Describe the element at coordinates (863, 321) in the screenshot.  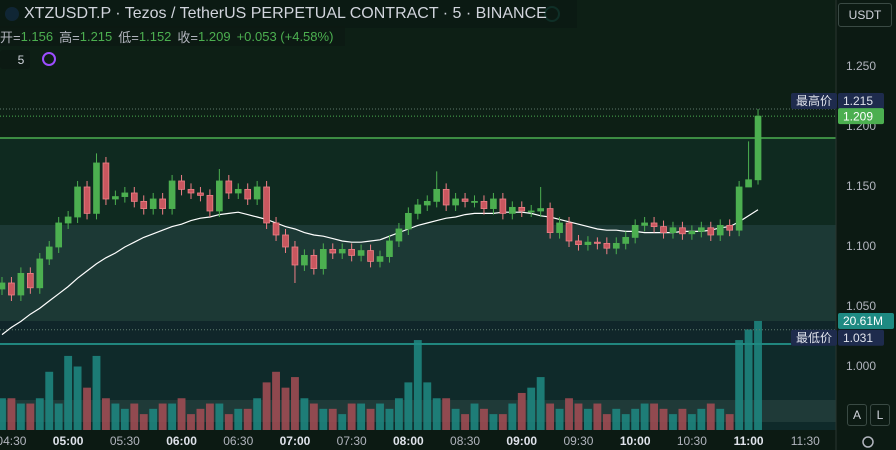
I see `volume-label: 20.61M` at that location.